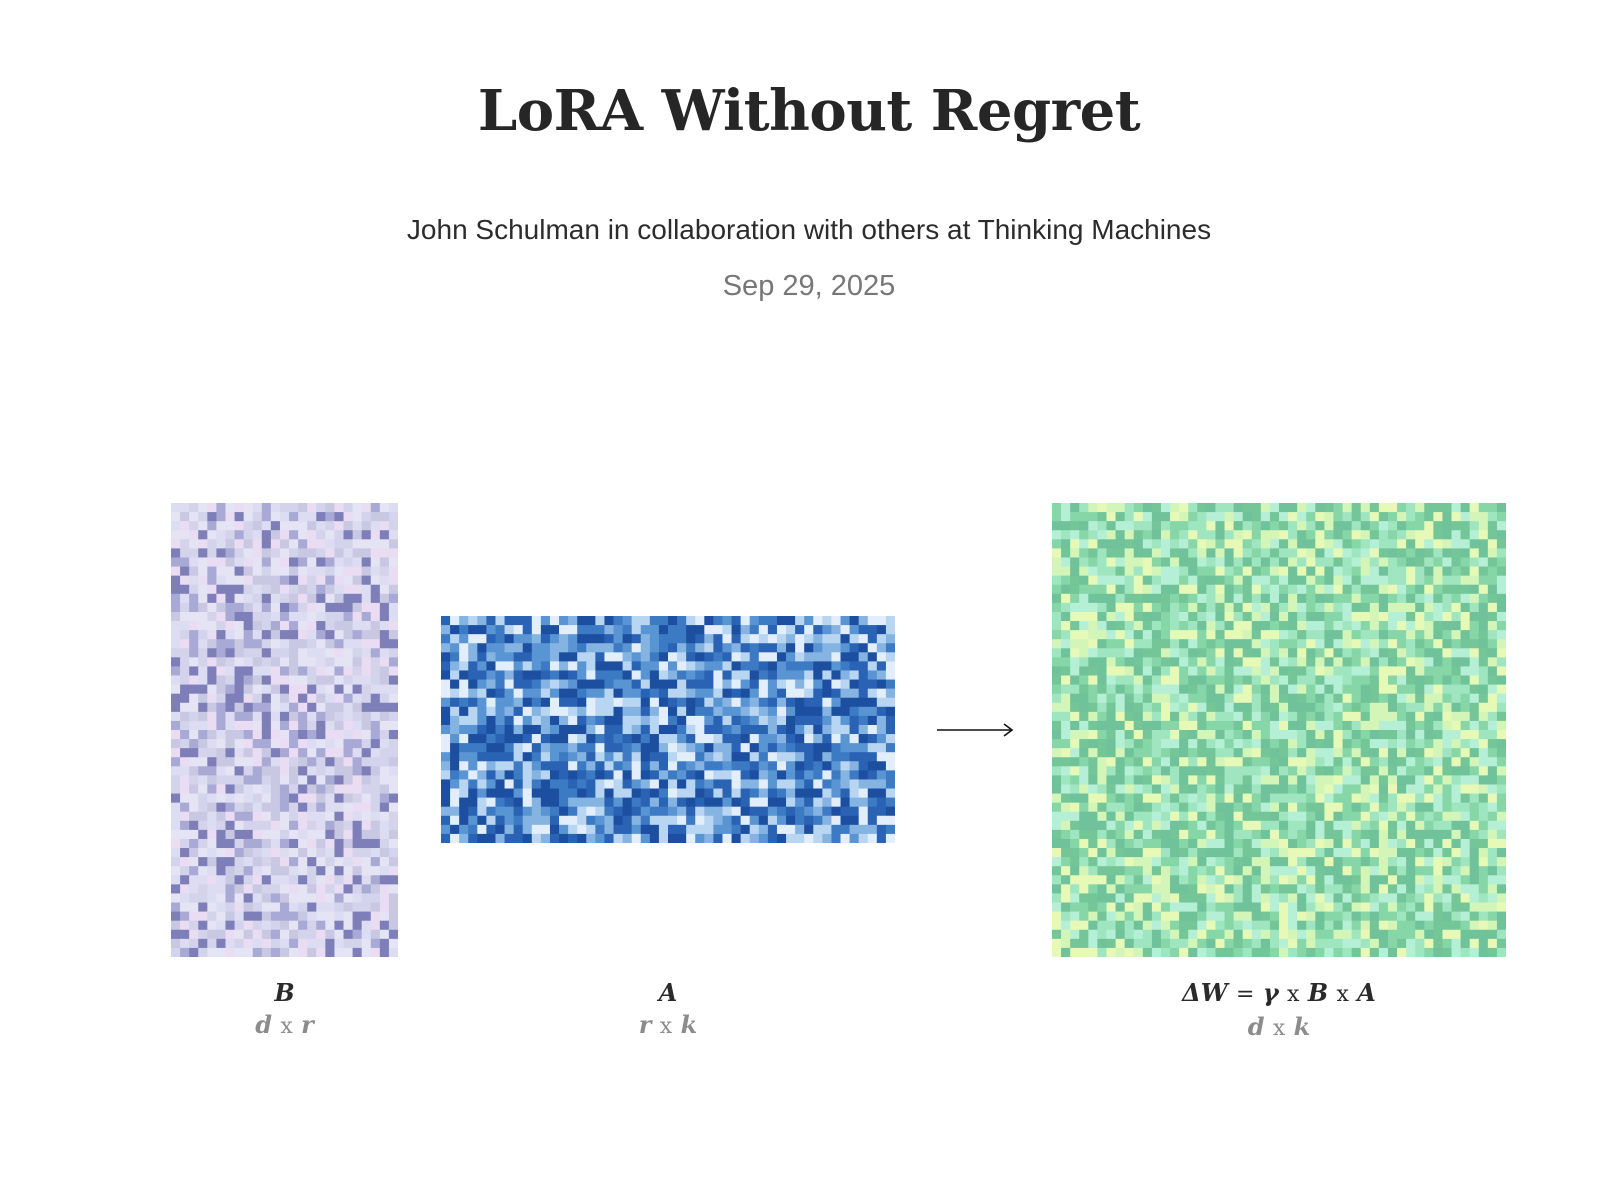 The height and width of the screenshot is (1200, 1618). I want to click on matrix-a-label: A r x k, so click(668, 1011).